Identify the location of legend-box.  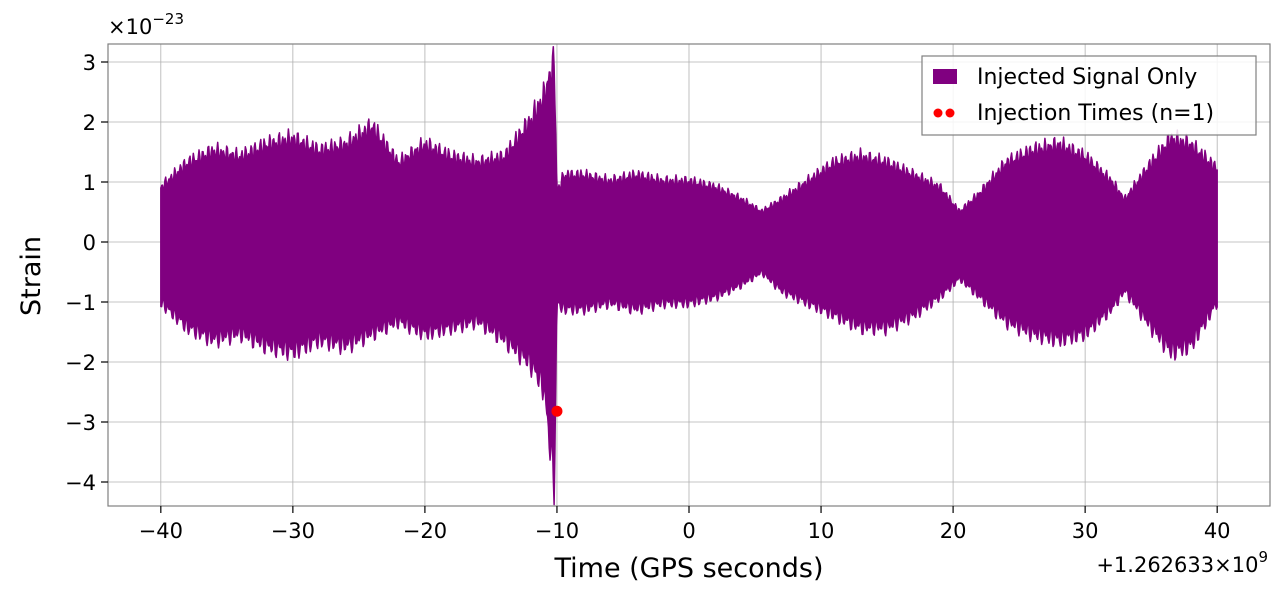
(1089, 95).